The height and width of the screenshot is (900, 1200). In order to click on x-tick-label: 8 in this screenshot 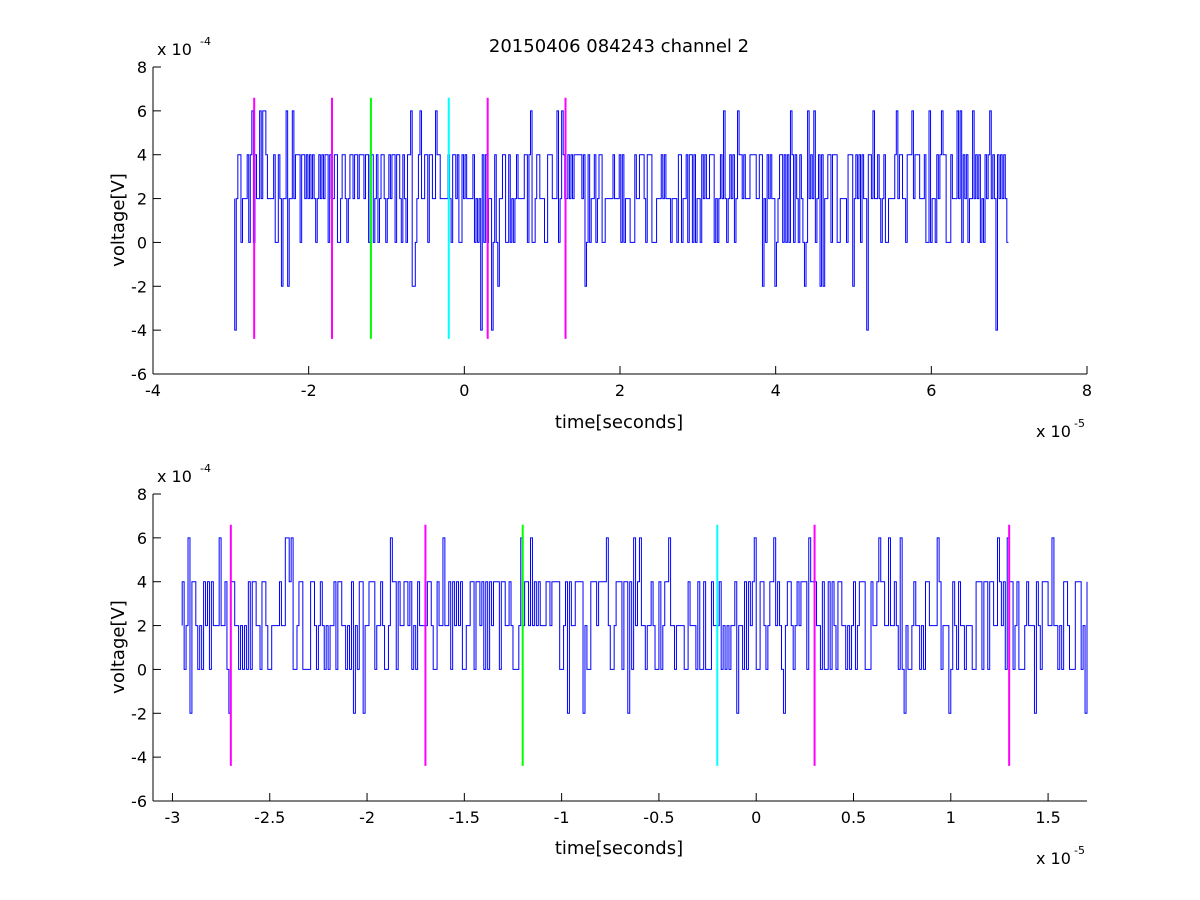, I will do `click(1087, 390)`.